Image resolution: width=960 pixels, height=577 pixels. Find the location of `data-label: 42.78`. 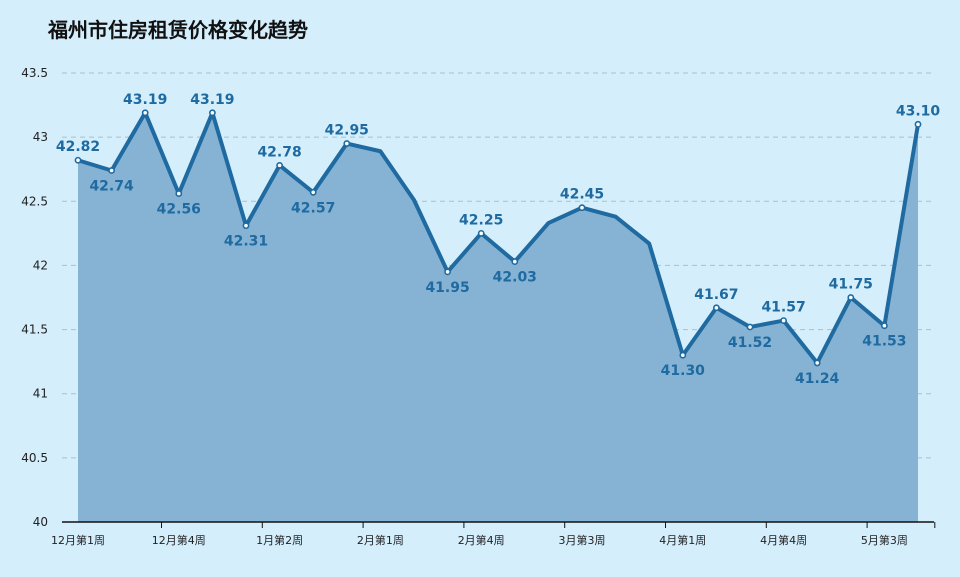

data-label: 42.78 is located at coordinates (279, 152).